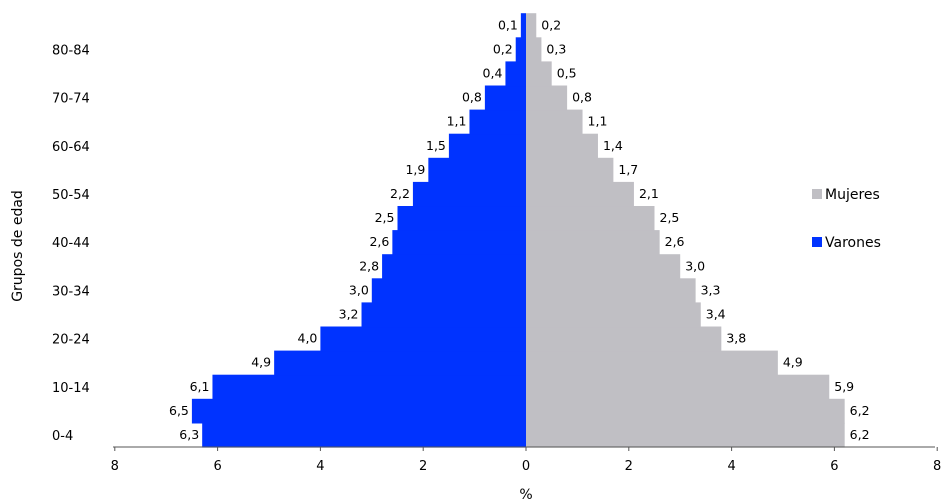  Describe the element at coordinates (526, 466) in the screenshot. I see `x-tick-label: 0` at that location.